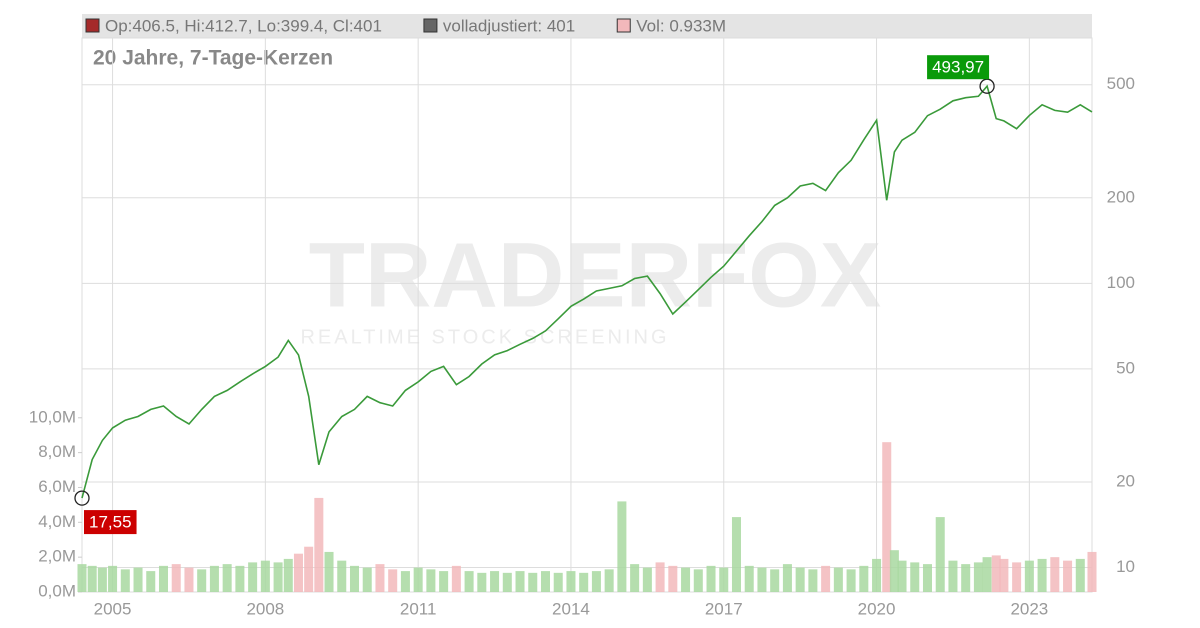 The height and width of the screenshot is (628, 1200). What do you see at coordinates (571, 608) in the screenshot?
I see `x-tick-label: 2014` at bounding box center [571, 608].